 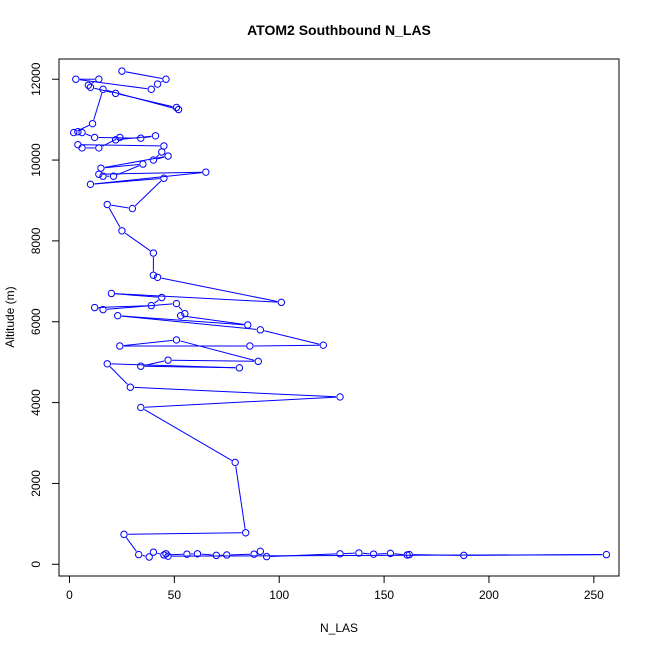 I want to click on x-axis-label: N_LAS, so click(x=339, y=628).